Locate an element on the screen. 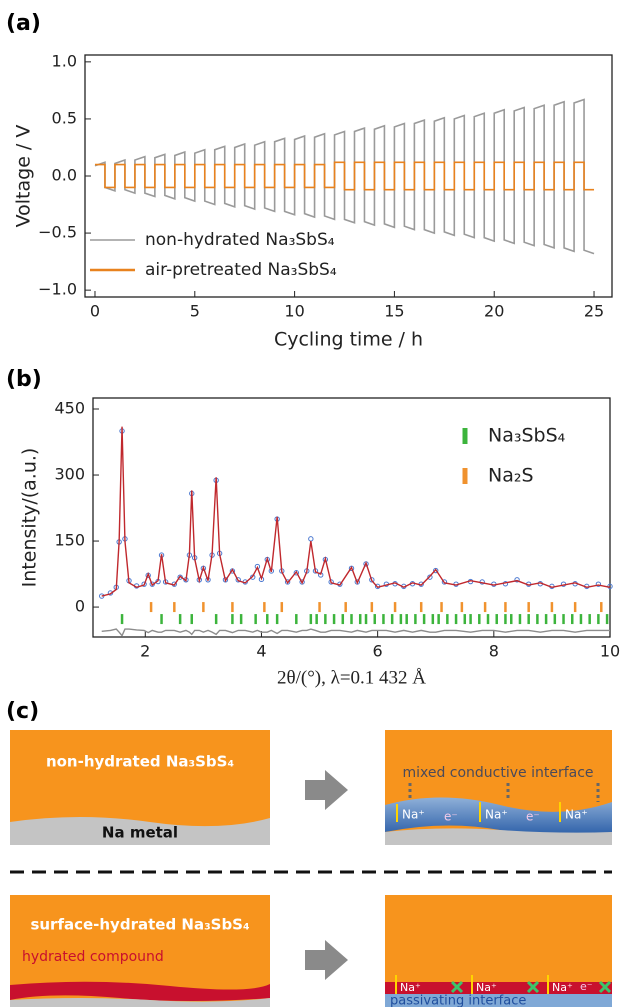 The width and height of the screenshot is (620, 1007). y-tick-label: −1.0 is located at coordinates (57, 289).